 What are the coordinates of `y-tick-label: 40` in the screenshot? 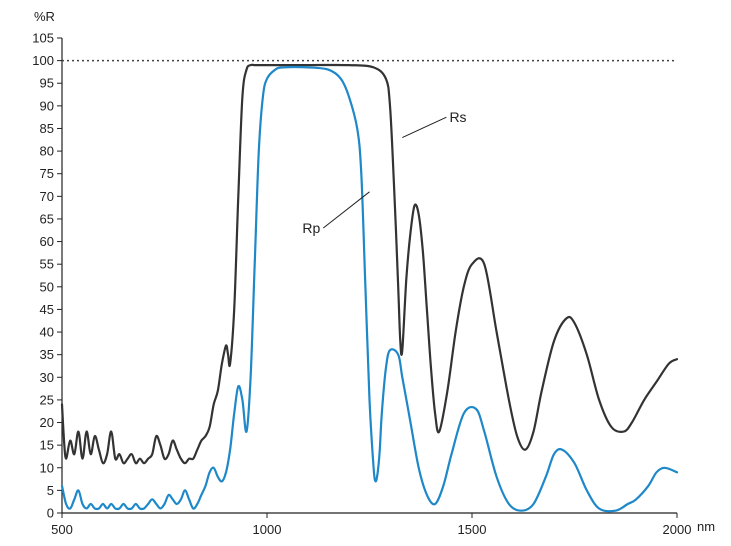 It's located at (47, 332).